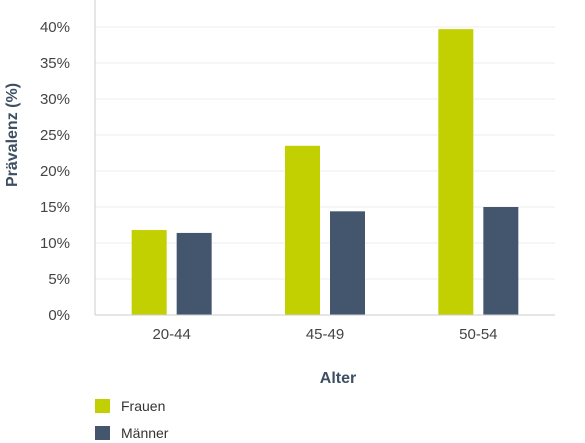 This screenshot has height=443, width=585. I want to click on y-tick-label: 15%, so click(55, 207).